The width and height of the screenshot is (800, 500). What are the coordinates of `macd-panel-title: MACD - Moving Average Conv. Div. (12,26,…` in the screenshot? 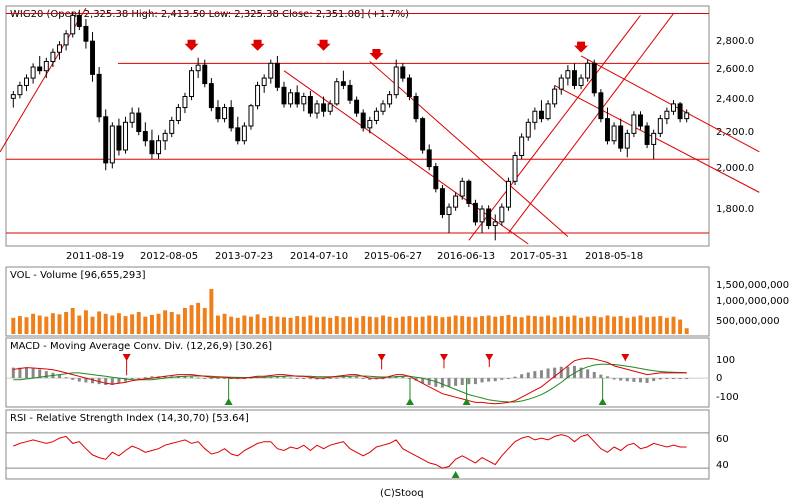 It's located at (141, 346).